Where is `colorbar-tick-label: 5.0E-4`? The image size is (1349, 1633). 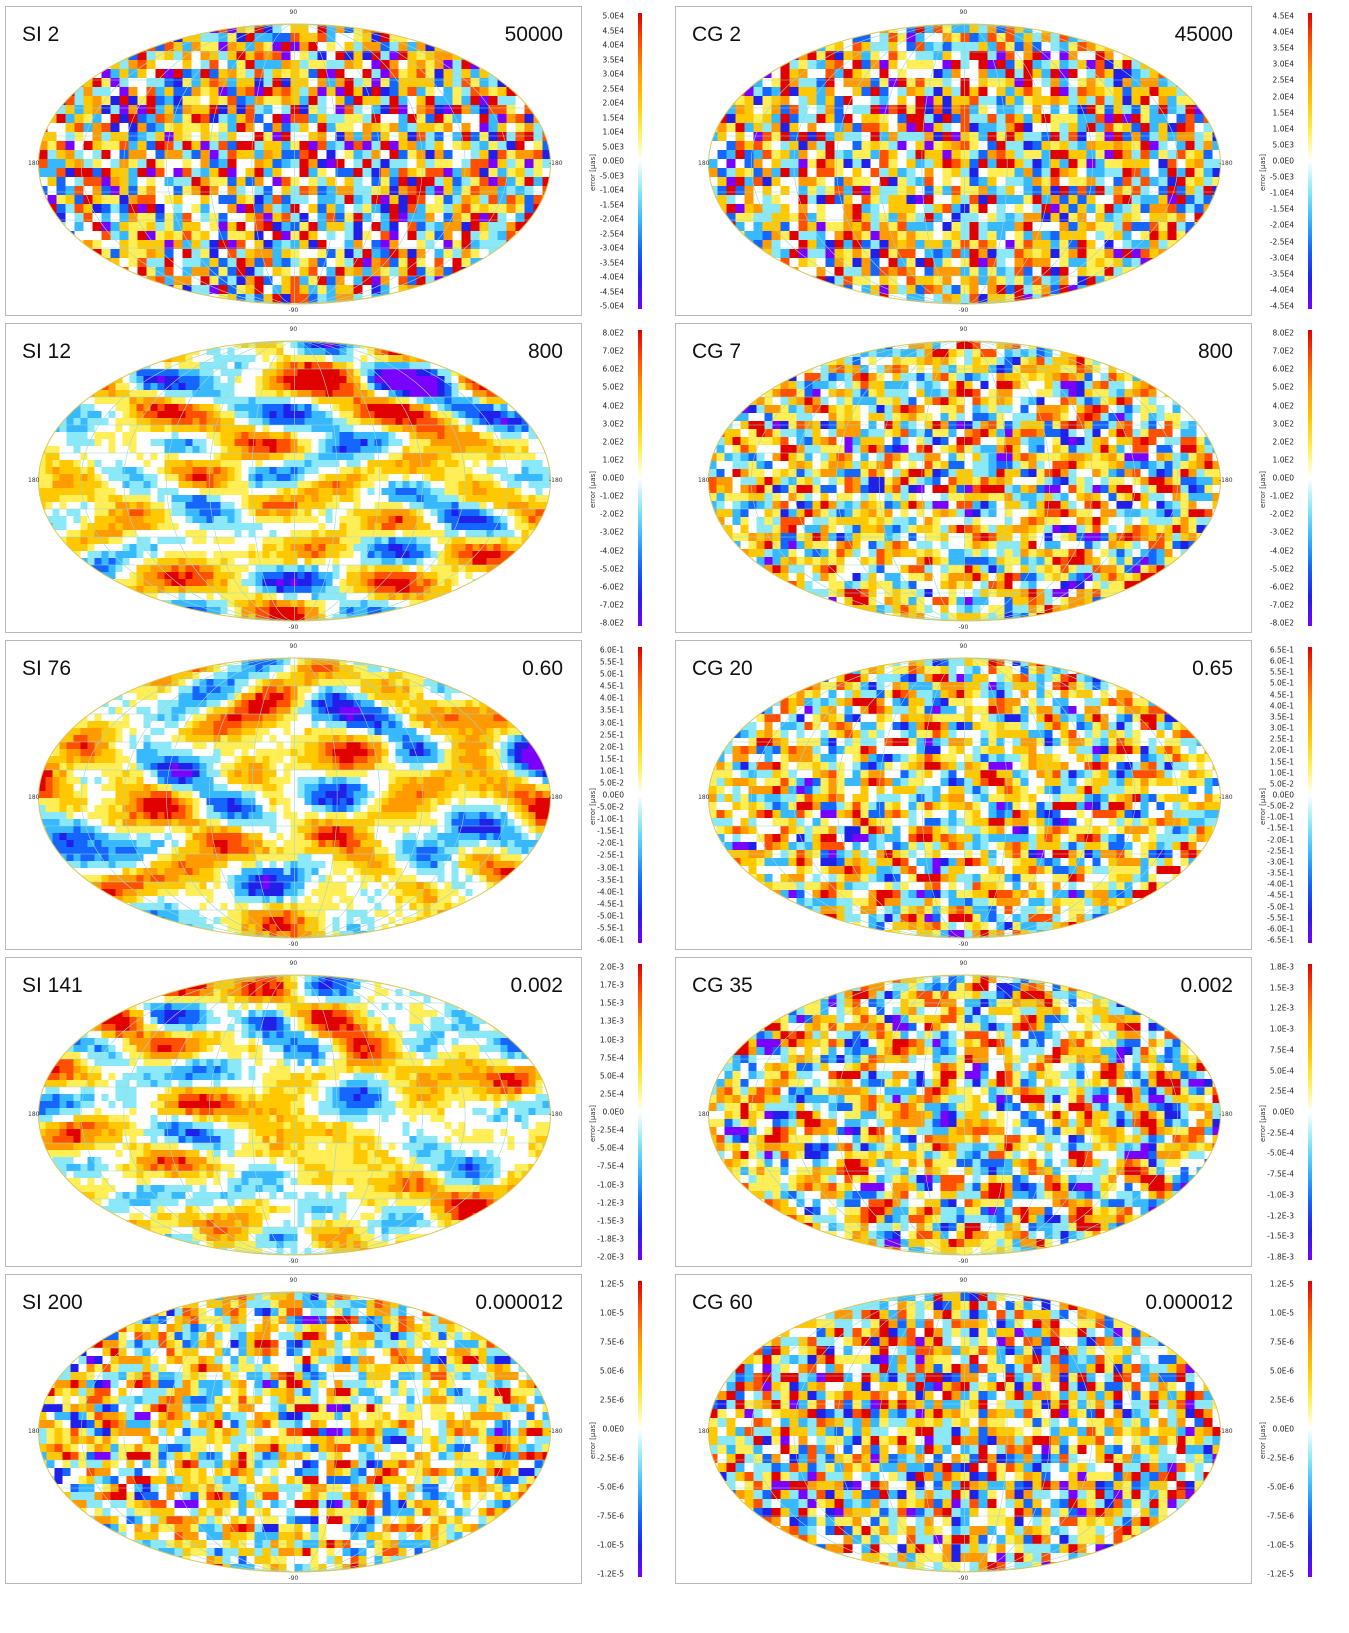 colorbar-tick-label: 5.0E-4 is located at coordinates (1282, 1070).